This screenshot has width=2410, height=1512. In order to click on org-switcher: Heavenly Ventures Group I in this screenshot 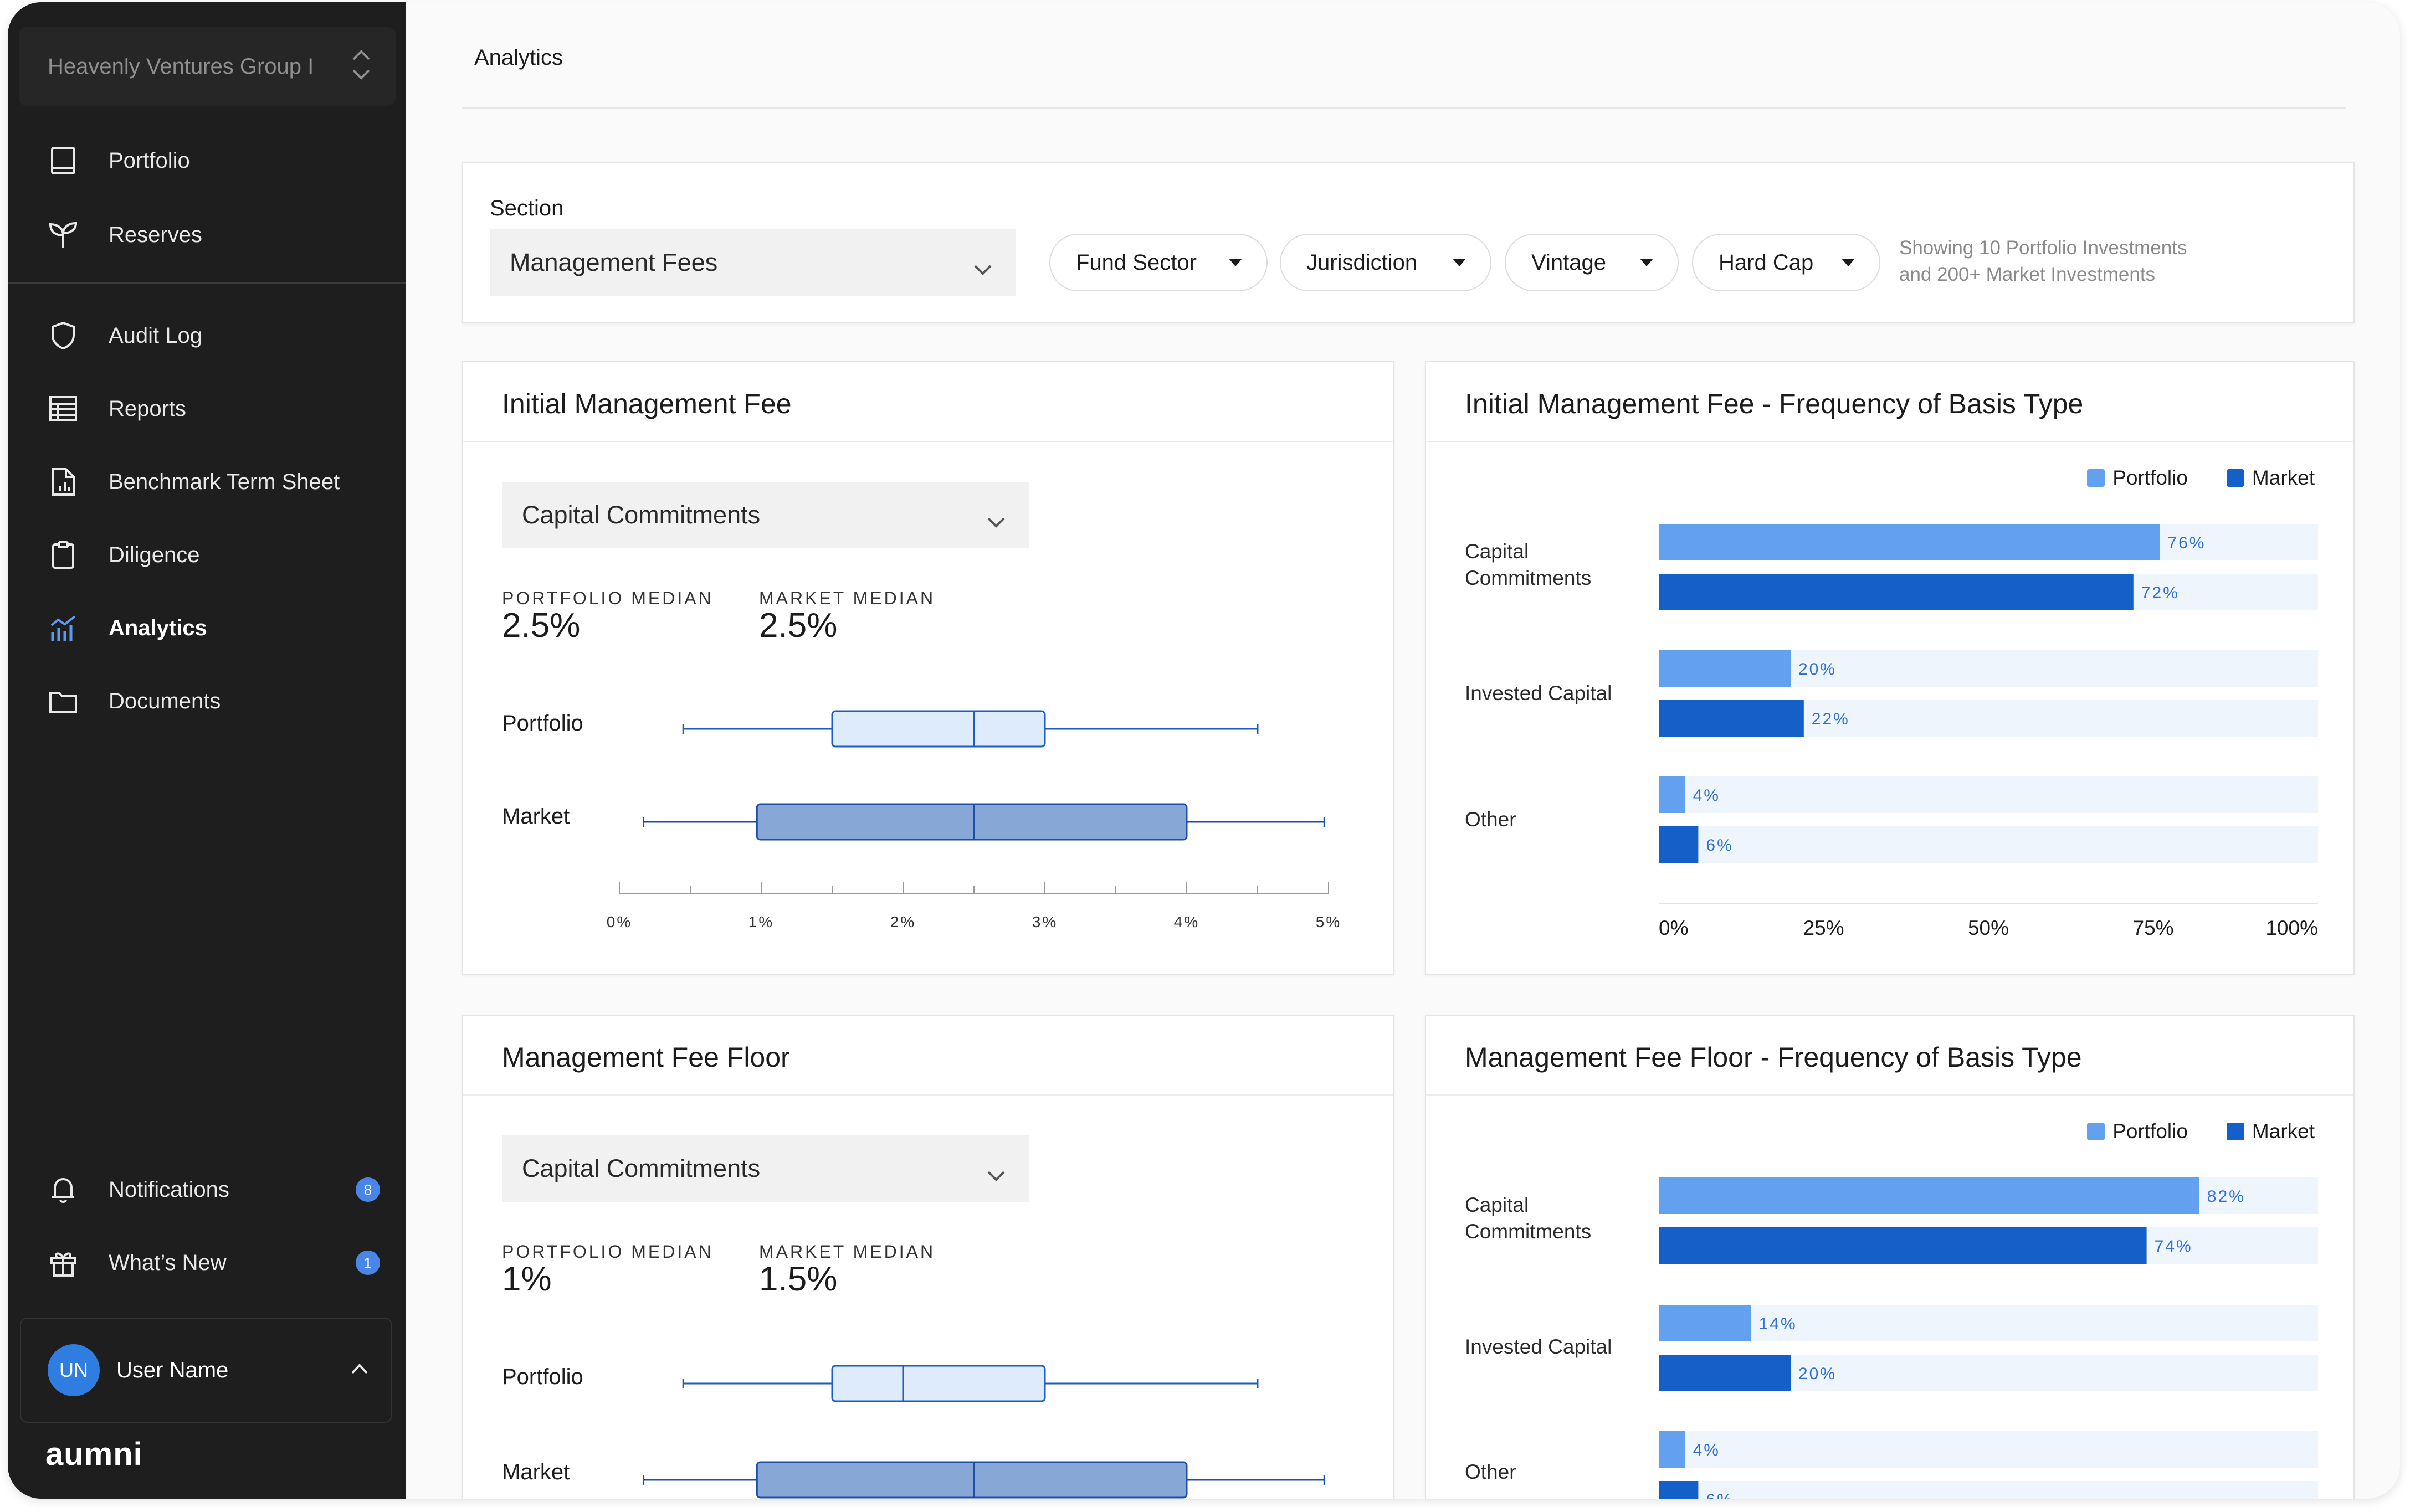, I will do `click(208, 66)`.